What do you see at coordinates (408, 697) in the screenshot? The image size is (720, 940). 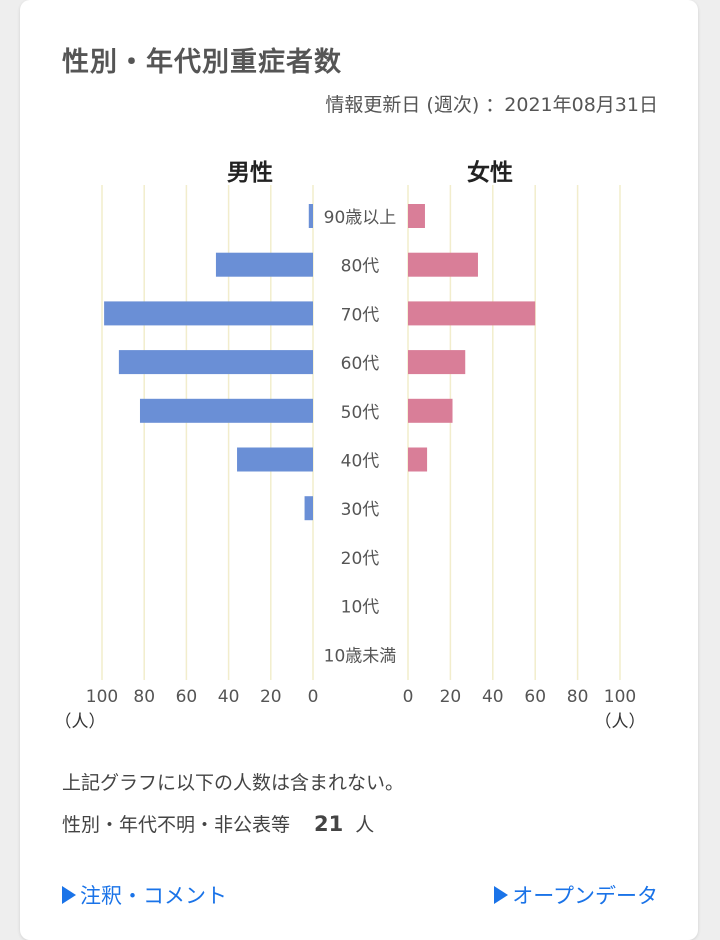 I see `female-tick-label: 0` at bounding box center [408, 697].